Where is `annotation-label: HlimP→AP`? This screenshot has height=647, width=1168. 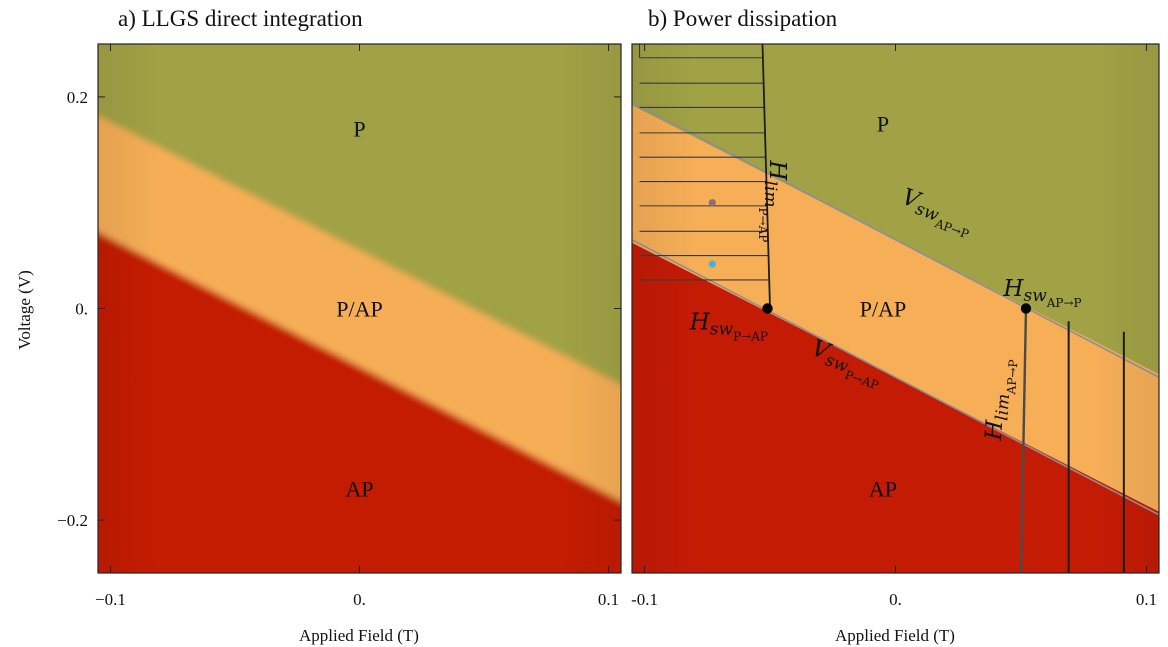 annotation-label: HlimP→AP is located at coordinates (773, 200).